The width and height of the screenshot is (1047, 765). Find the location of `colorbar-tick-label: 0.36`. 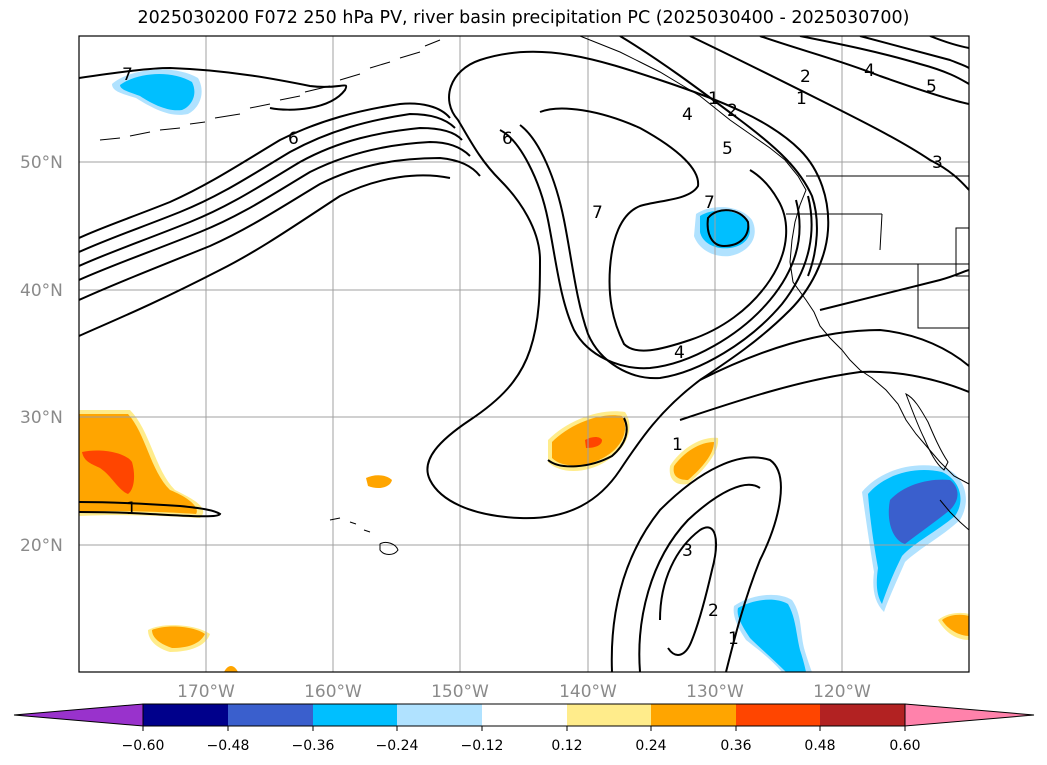

colorbar-tick-label: 0.36 is located at coordinates (735, 746).